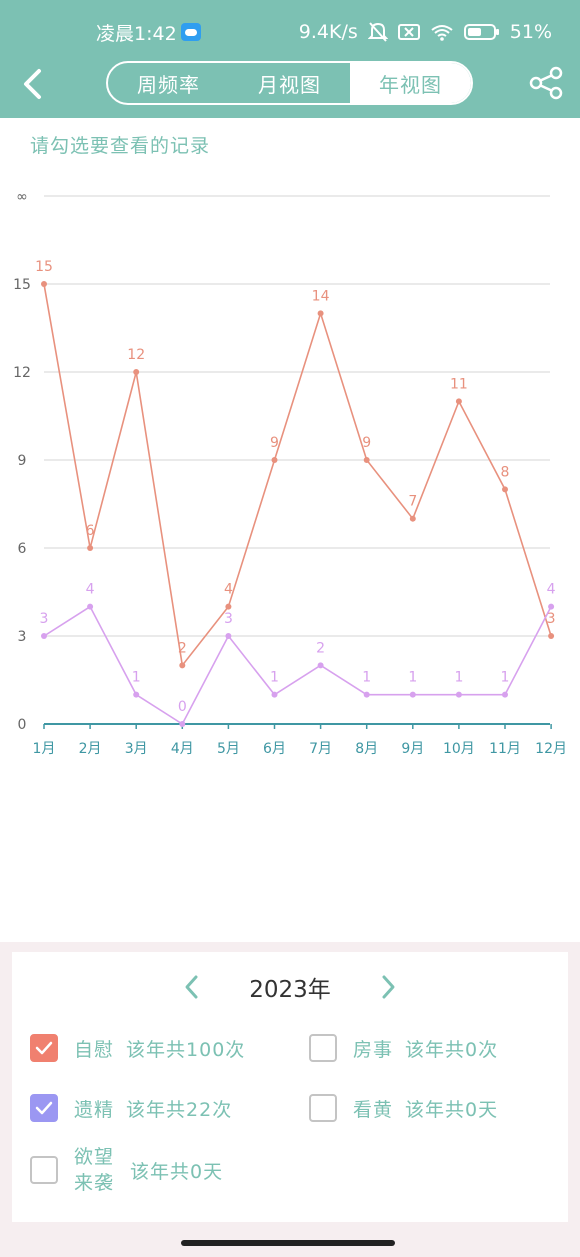 The image size is (580, 1257). I want to click on option-name: 自慰, so click(94, 1049).